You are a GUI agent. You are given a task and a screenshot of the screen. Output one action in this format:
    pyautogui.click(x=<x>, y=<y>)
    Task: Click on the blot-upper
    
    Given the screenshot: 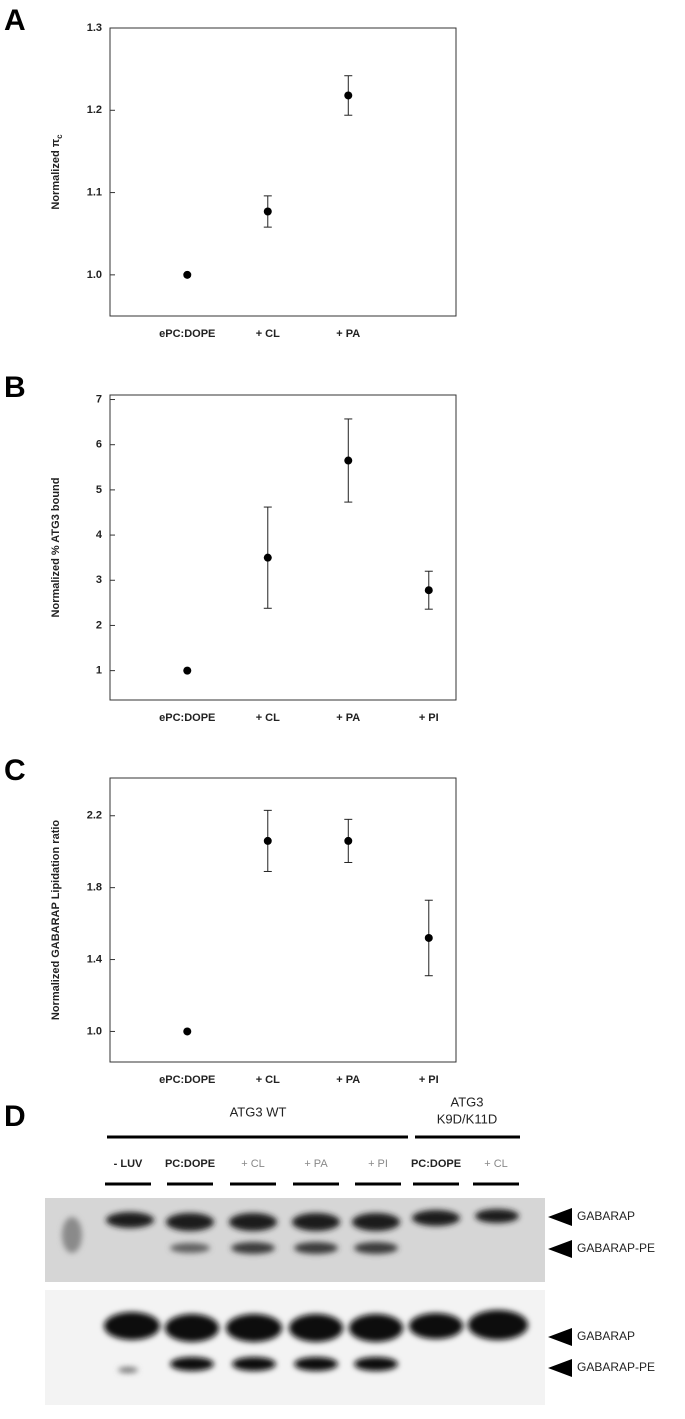 What is the action you would take?
    pyautogui.click(x=295, y=1240)
    